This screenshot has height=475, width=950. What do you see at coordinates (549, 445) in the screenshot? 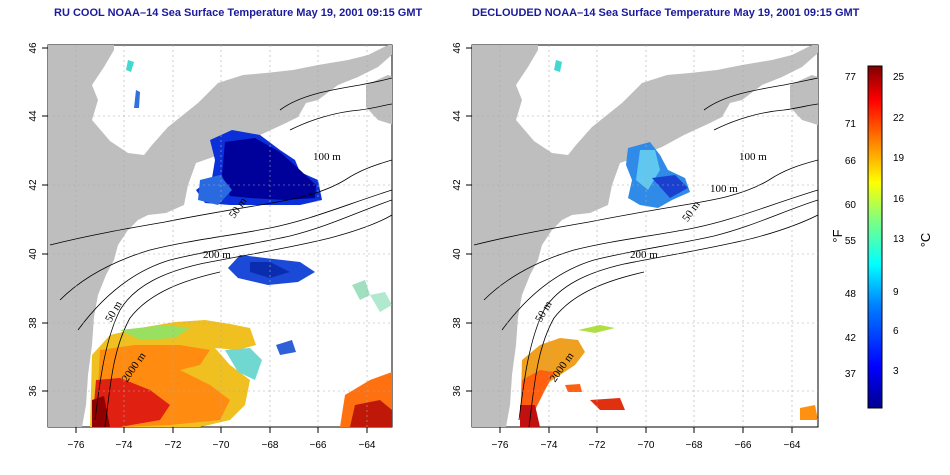
I see `right-x-tick: −74` at bounding box center [549, 445].